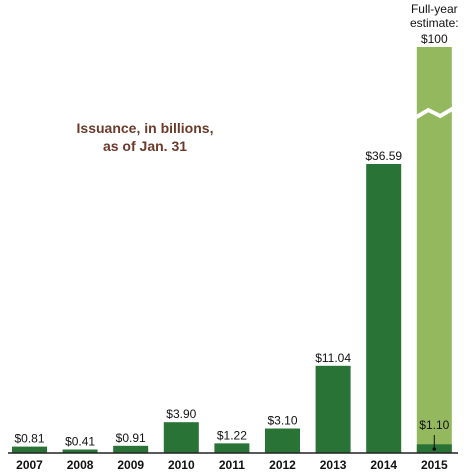 The height and width of the screenshot is (474, 464). What do you see at coordinates (333, 358) in the screenshot?
I see `value-label-2013: $11.04` at bounding box center [333, 358].